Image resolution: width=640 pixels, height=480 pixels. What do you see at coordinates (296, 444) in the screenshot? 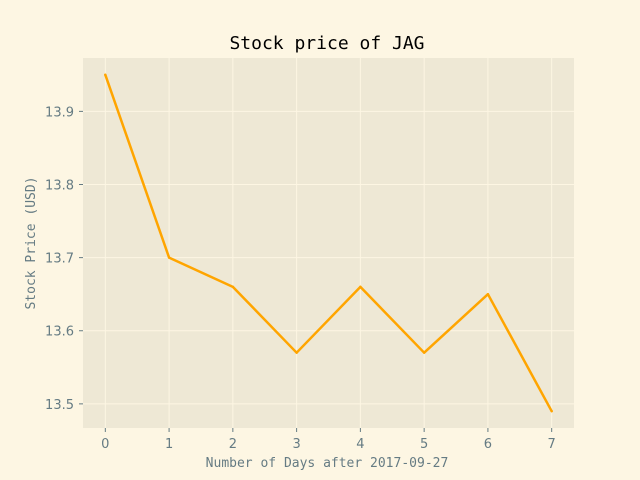
I see `x-tick-label: 3` at bounding box center [296, 444].